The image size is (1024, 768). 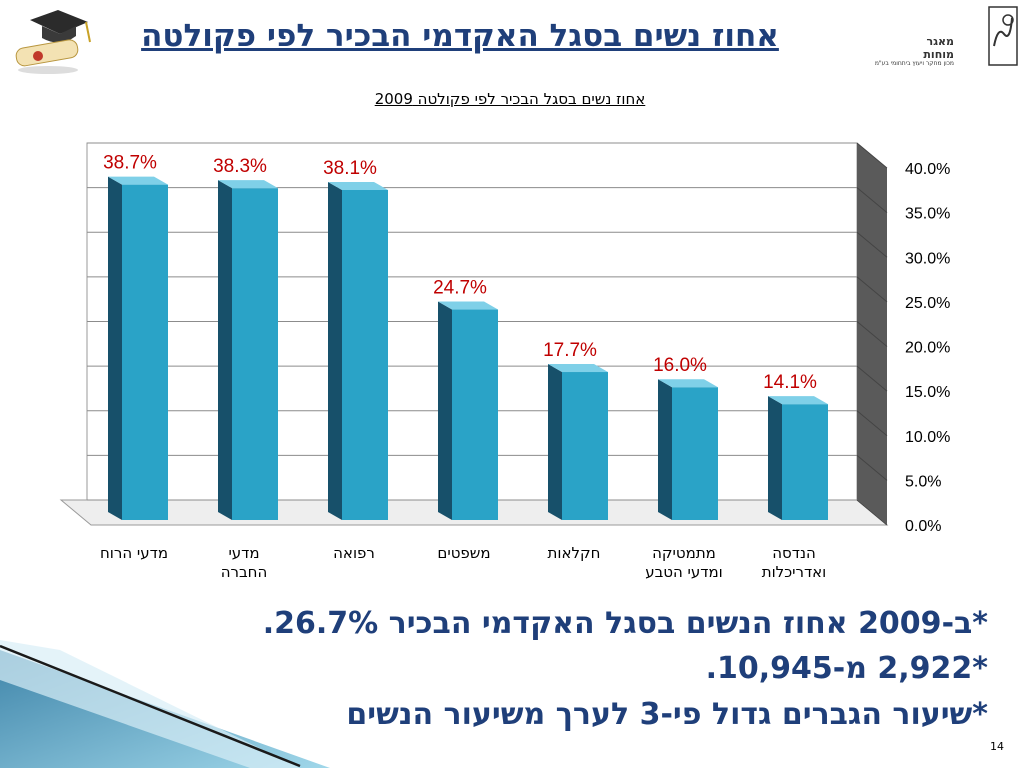 I want to click on category-label: רפואה, so click(x=354, y=553).